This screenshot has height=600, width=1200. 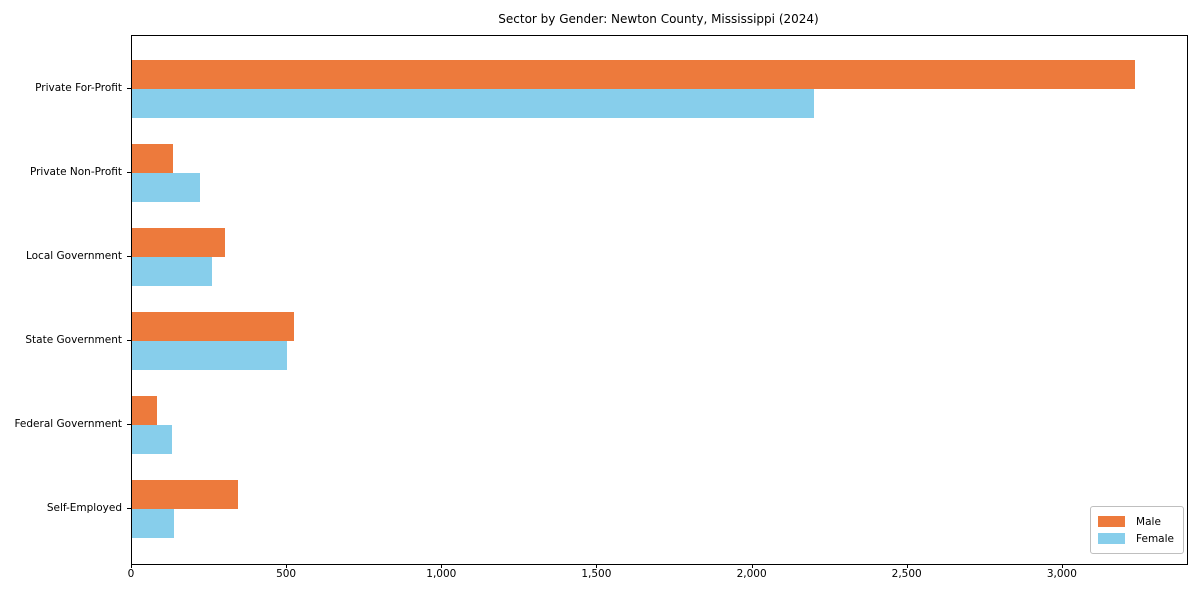 I want to click on x-tick-label: 0, so click(x=131, y=574).